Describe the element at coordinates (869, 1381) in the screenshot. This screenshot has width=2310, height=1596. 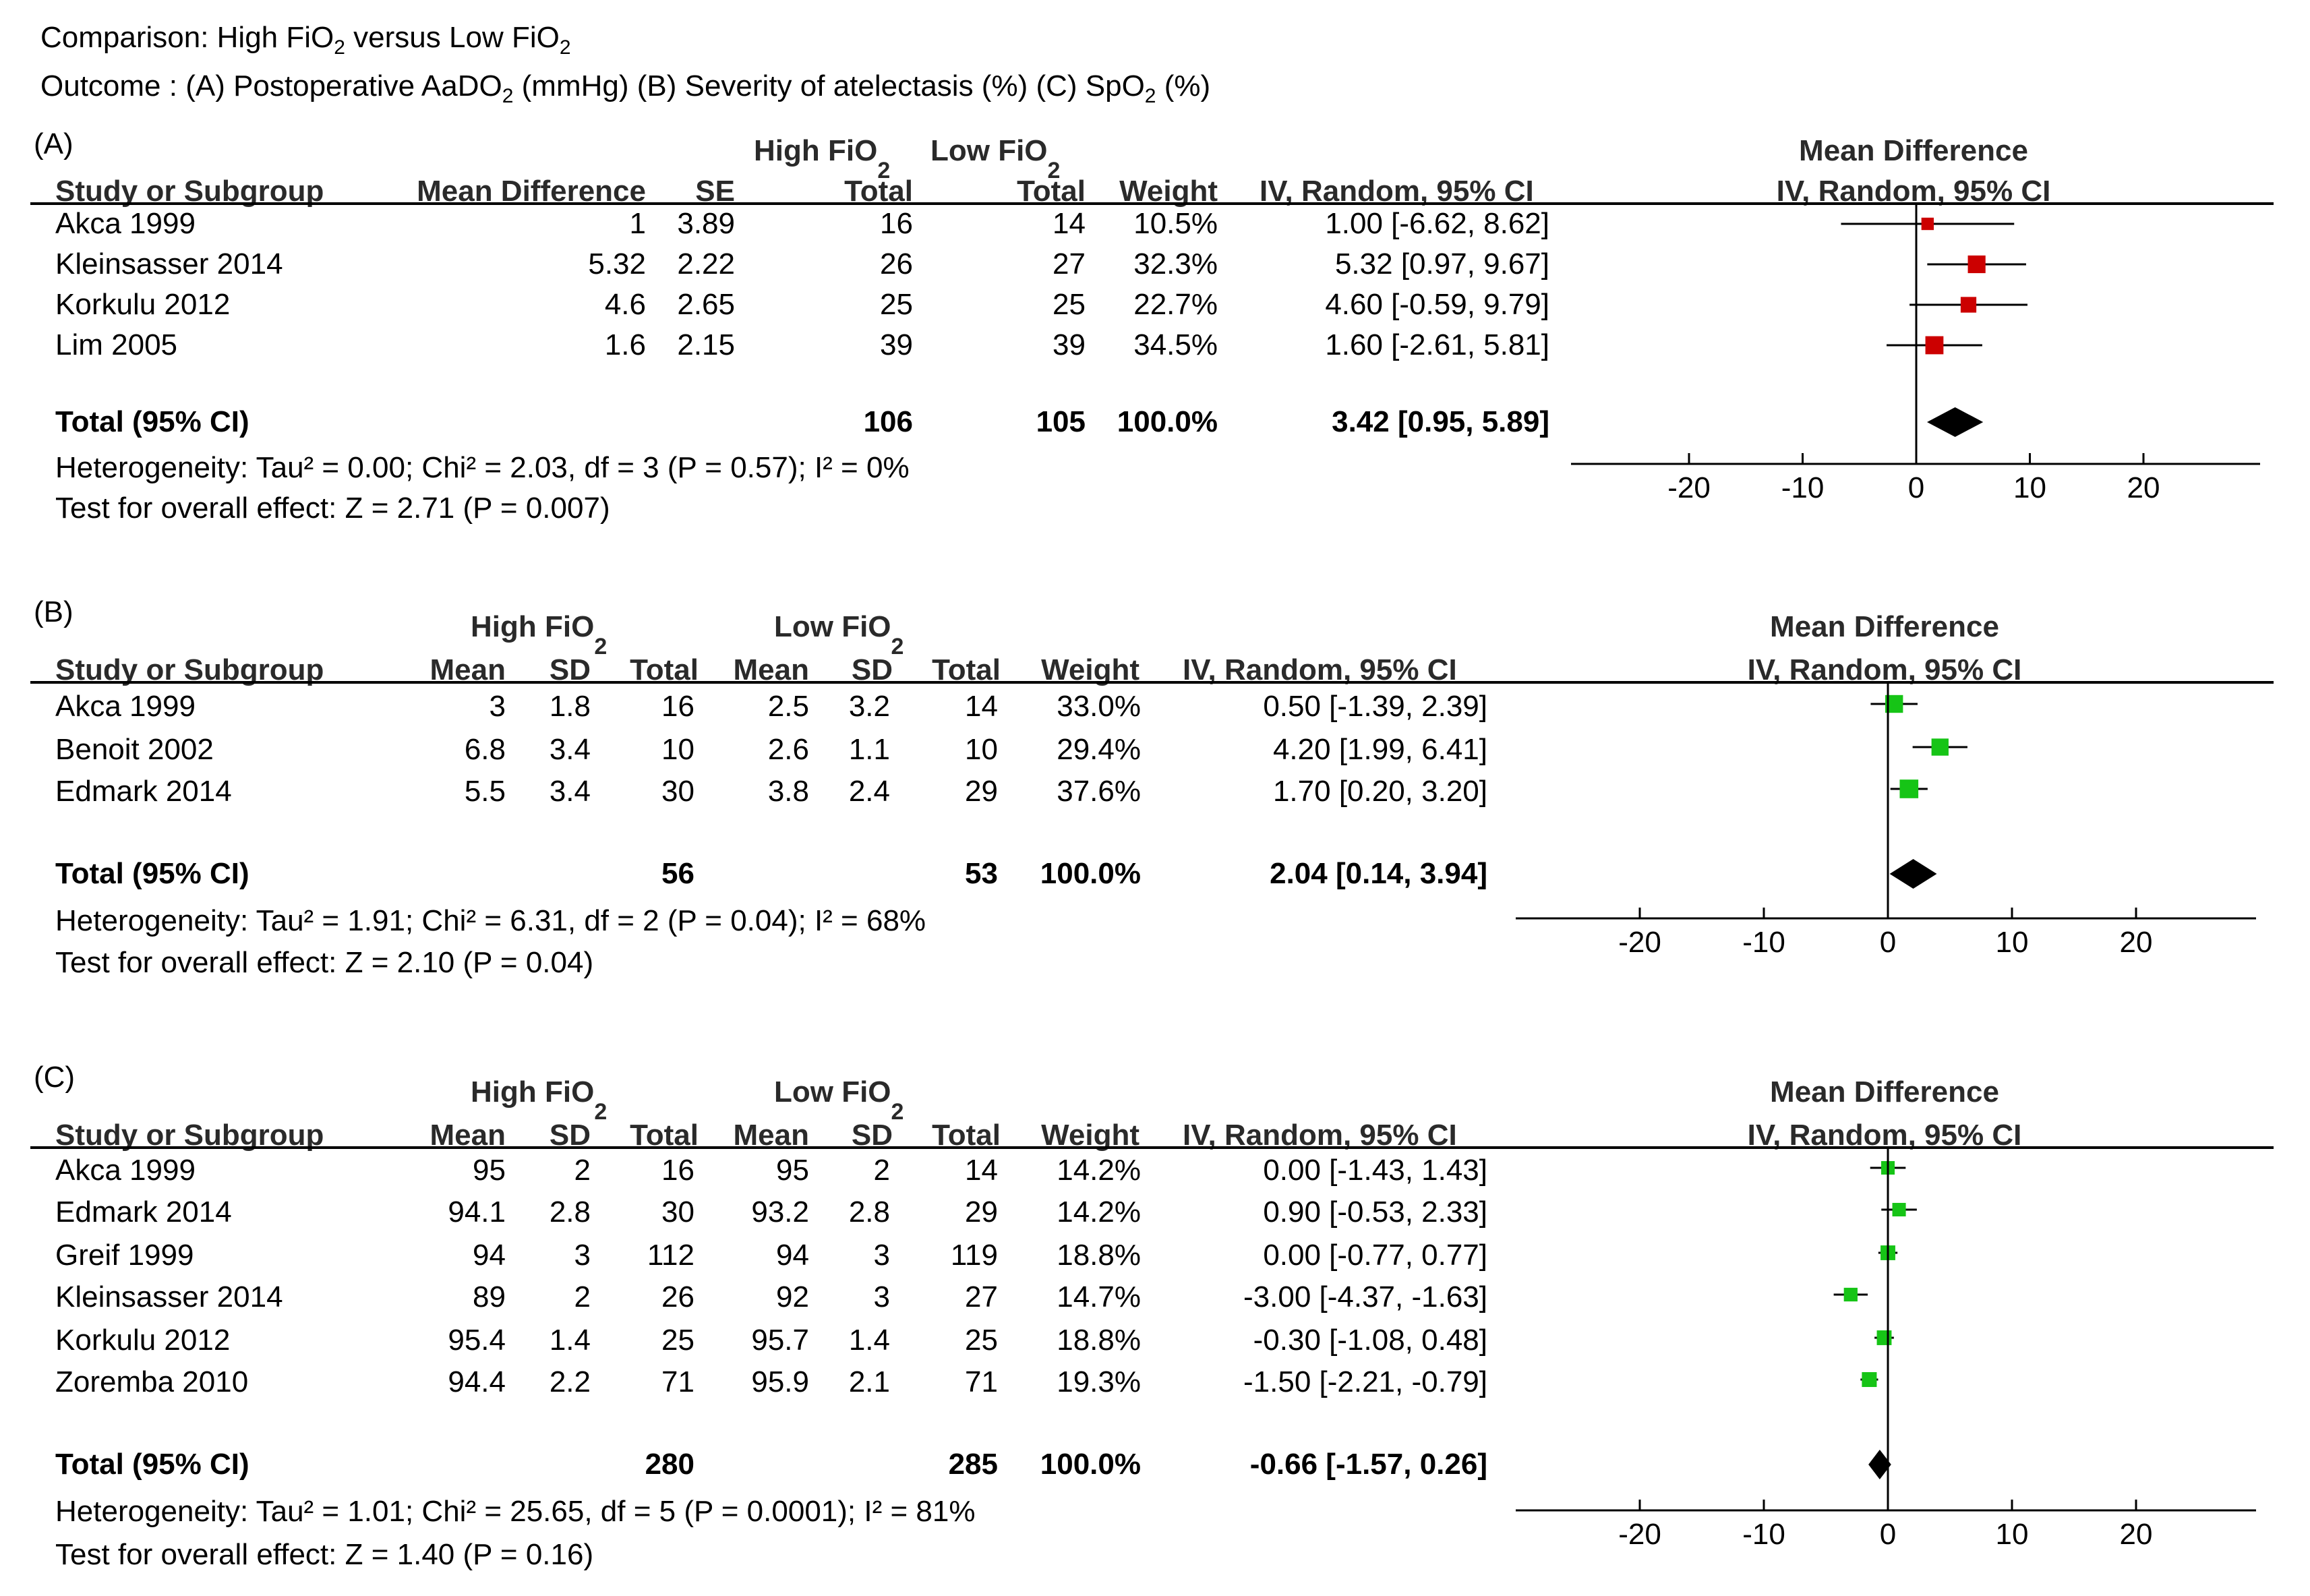
I see `study-cell: 2.1` at that location.